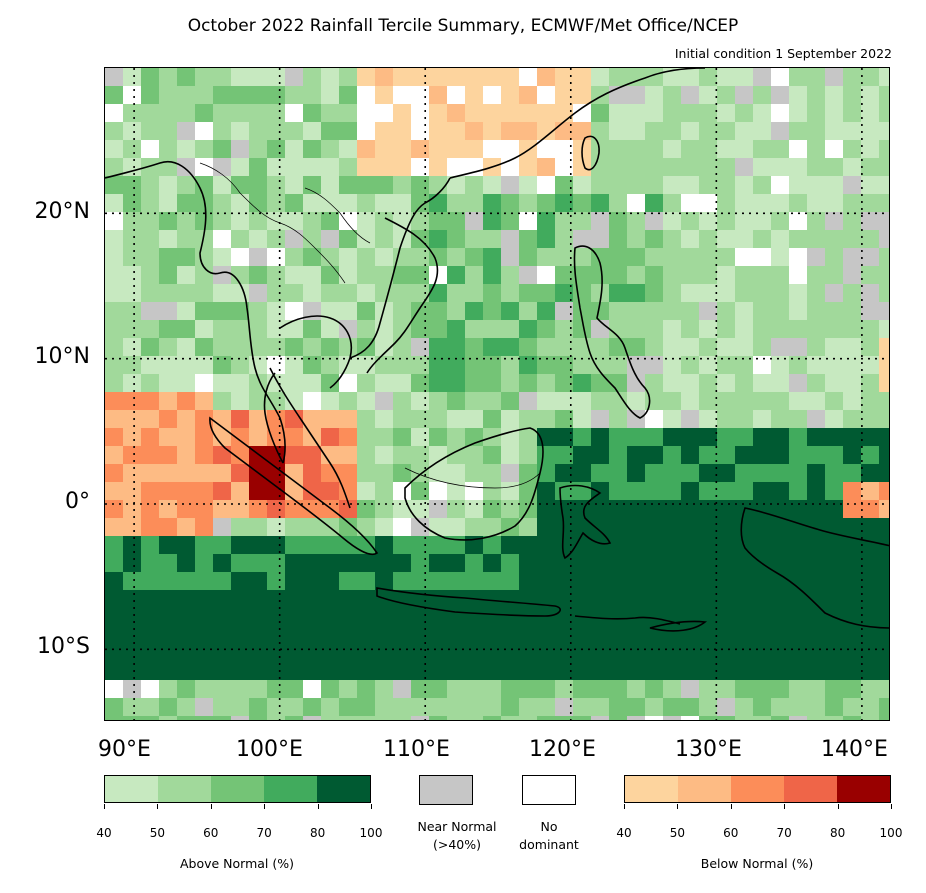 Image resolution: width=926 pixels, height=893 pixels. What do you see at coordinates (77, 501) in the screenshot?
I see `lat-label-0: 0°` at bounding box center [77, 501].